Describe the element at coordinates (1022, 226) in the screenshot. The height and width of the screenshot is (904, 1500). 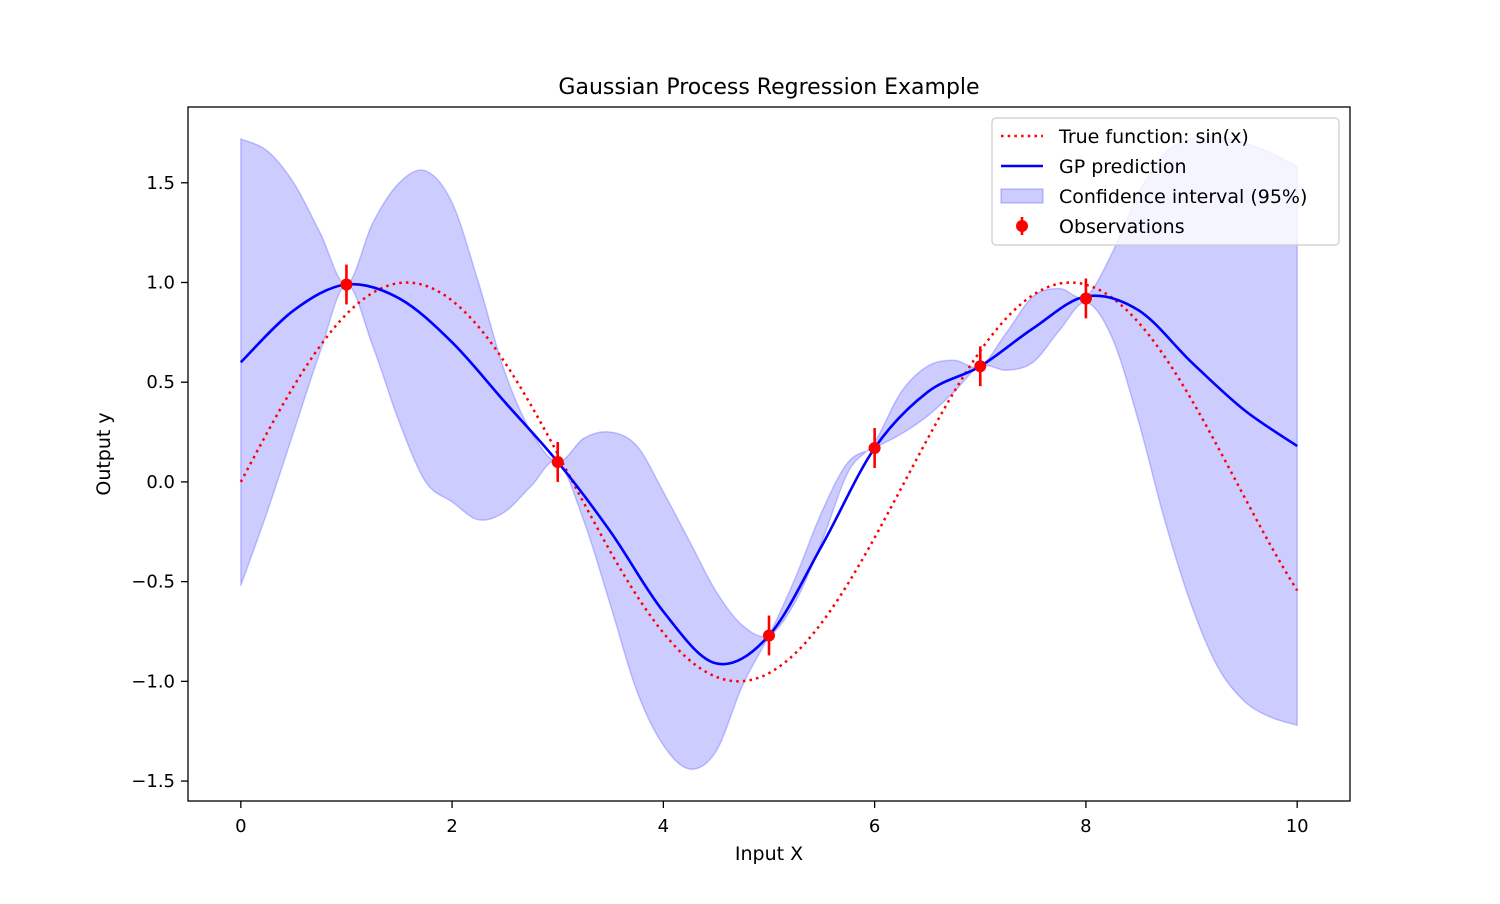
I see `legend-handle-observation-marker` at that location.